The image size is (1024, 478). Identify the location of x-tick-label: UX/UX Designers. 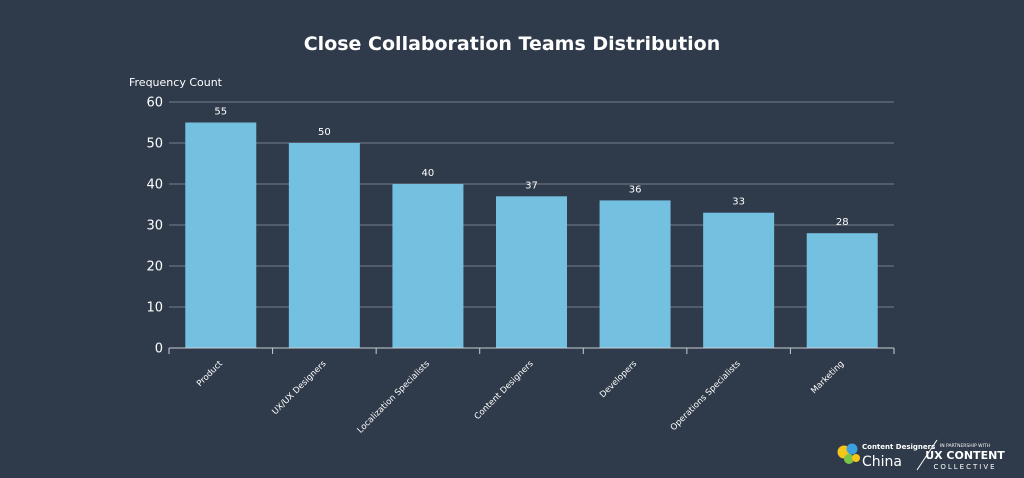
(299, 388).